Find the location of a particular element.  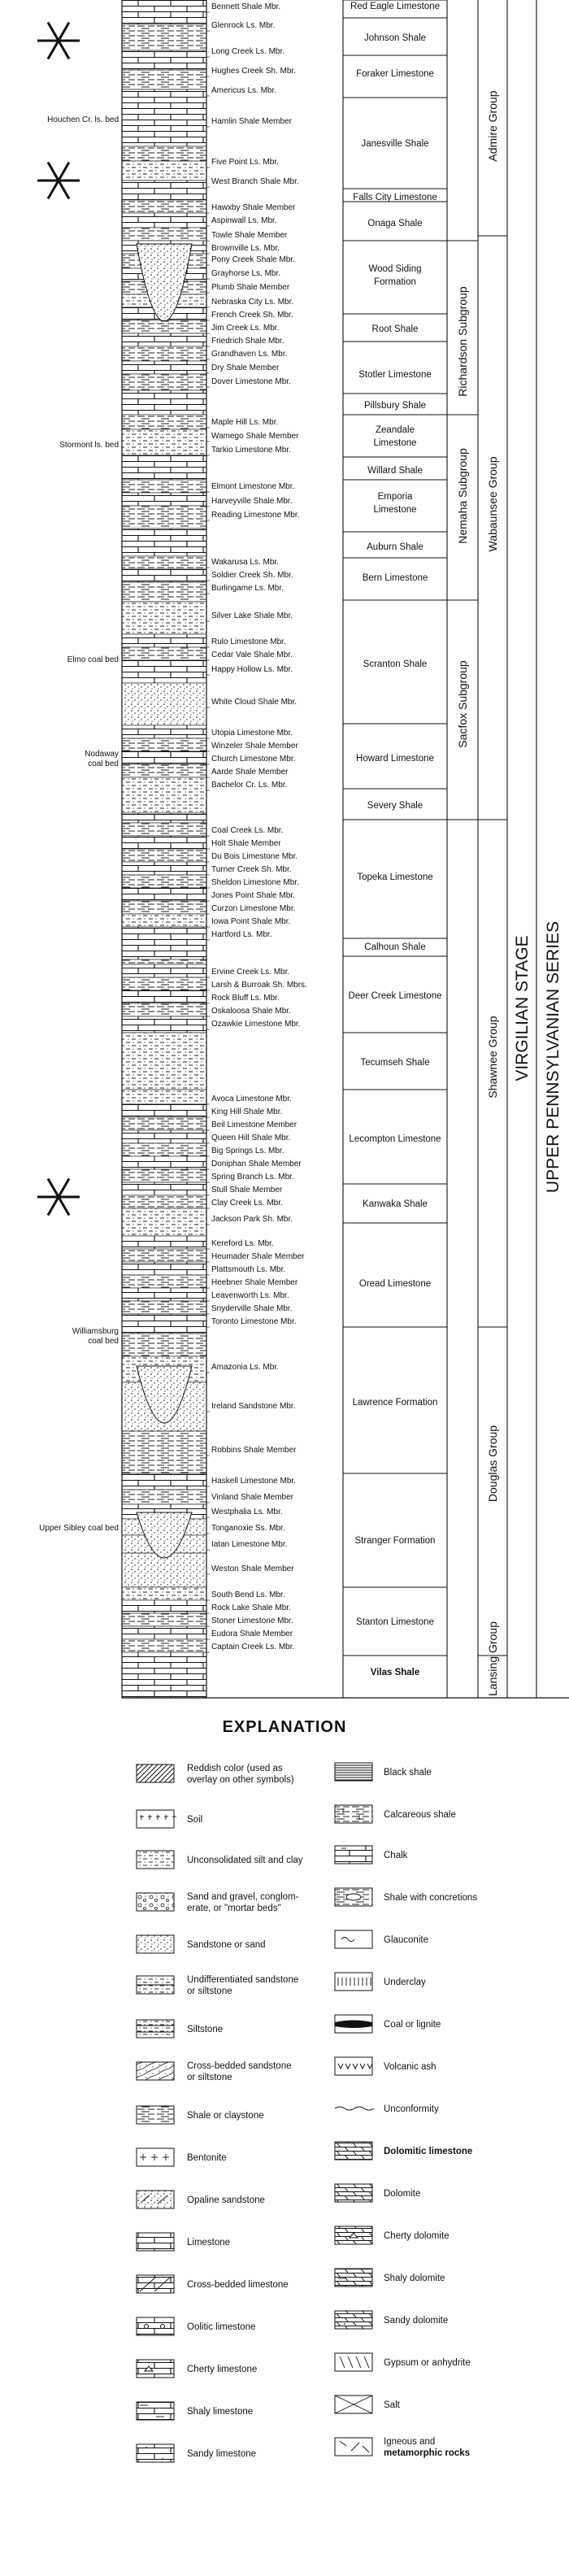

member-name: Long Creek Ls. Mbr. is located at coordinates (247, 52).